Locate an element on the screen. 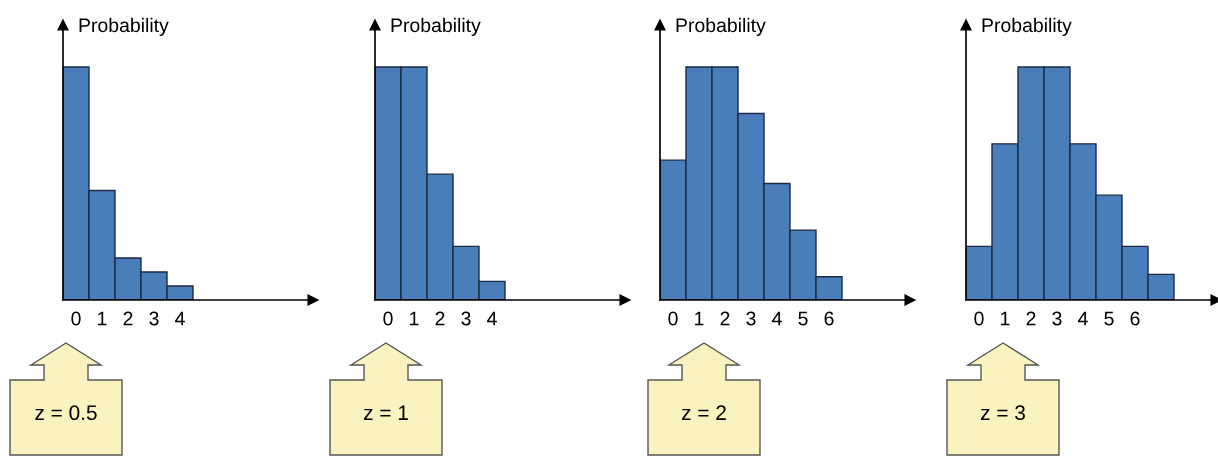 Image resolution: width=1218 pixels, height=468 pixels. text: z = 0.5 is located at coordinates (66, 413).